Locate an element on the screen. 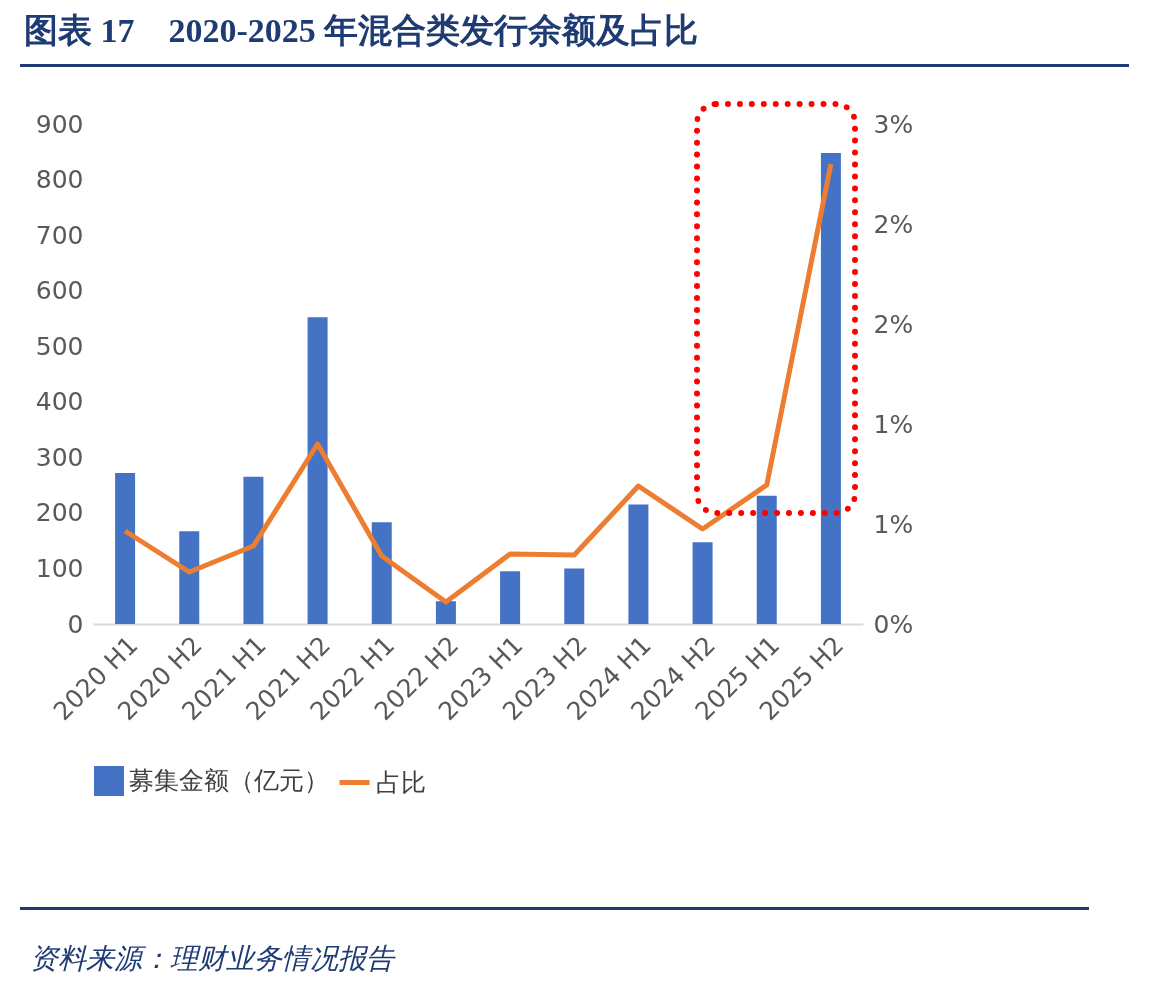  y-tick-label: 500 is located at coordinates (59, 346).